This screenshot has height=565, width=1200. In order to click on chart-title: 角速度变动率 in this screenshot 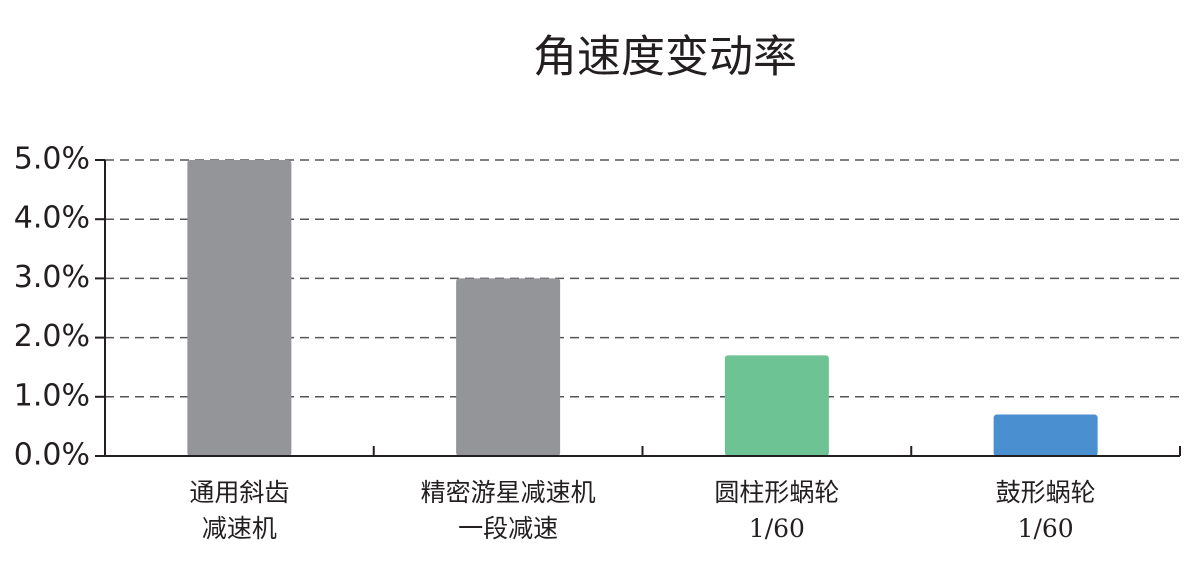, I will do `click(665, 57)`.